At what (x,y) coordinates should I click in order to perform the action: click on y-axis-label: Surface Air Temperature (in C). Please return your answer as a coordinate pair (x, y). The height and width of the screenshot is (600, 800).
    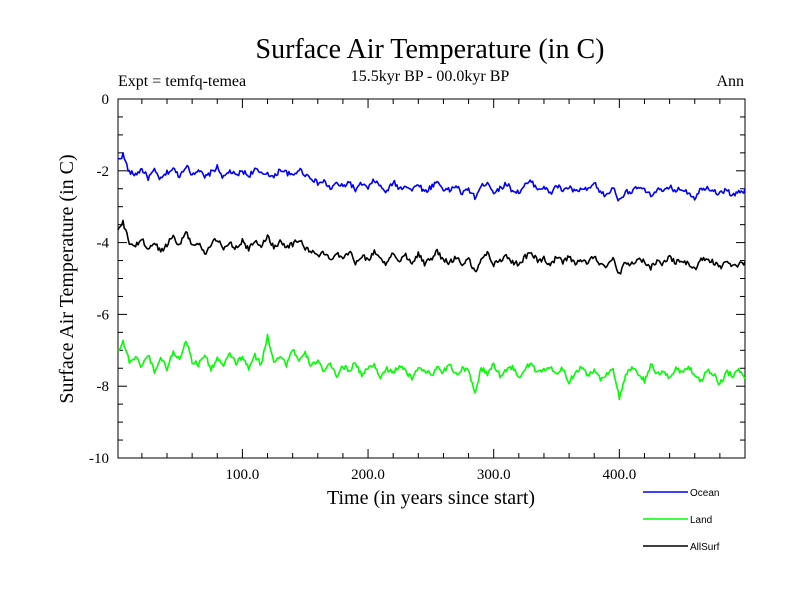
    Looking at the image, I should click on (67, 278).